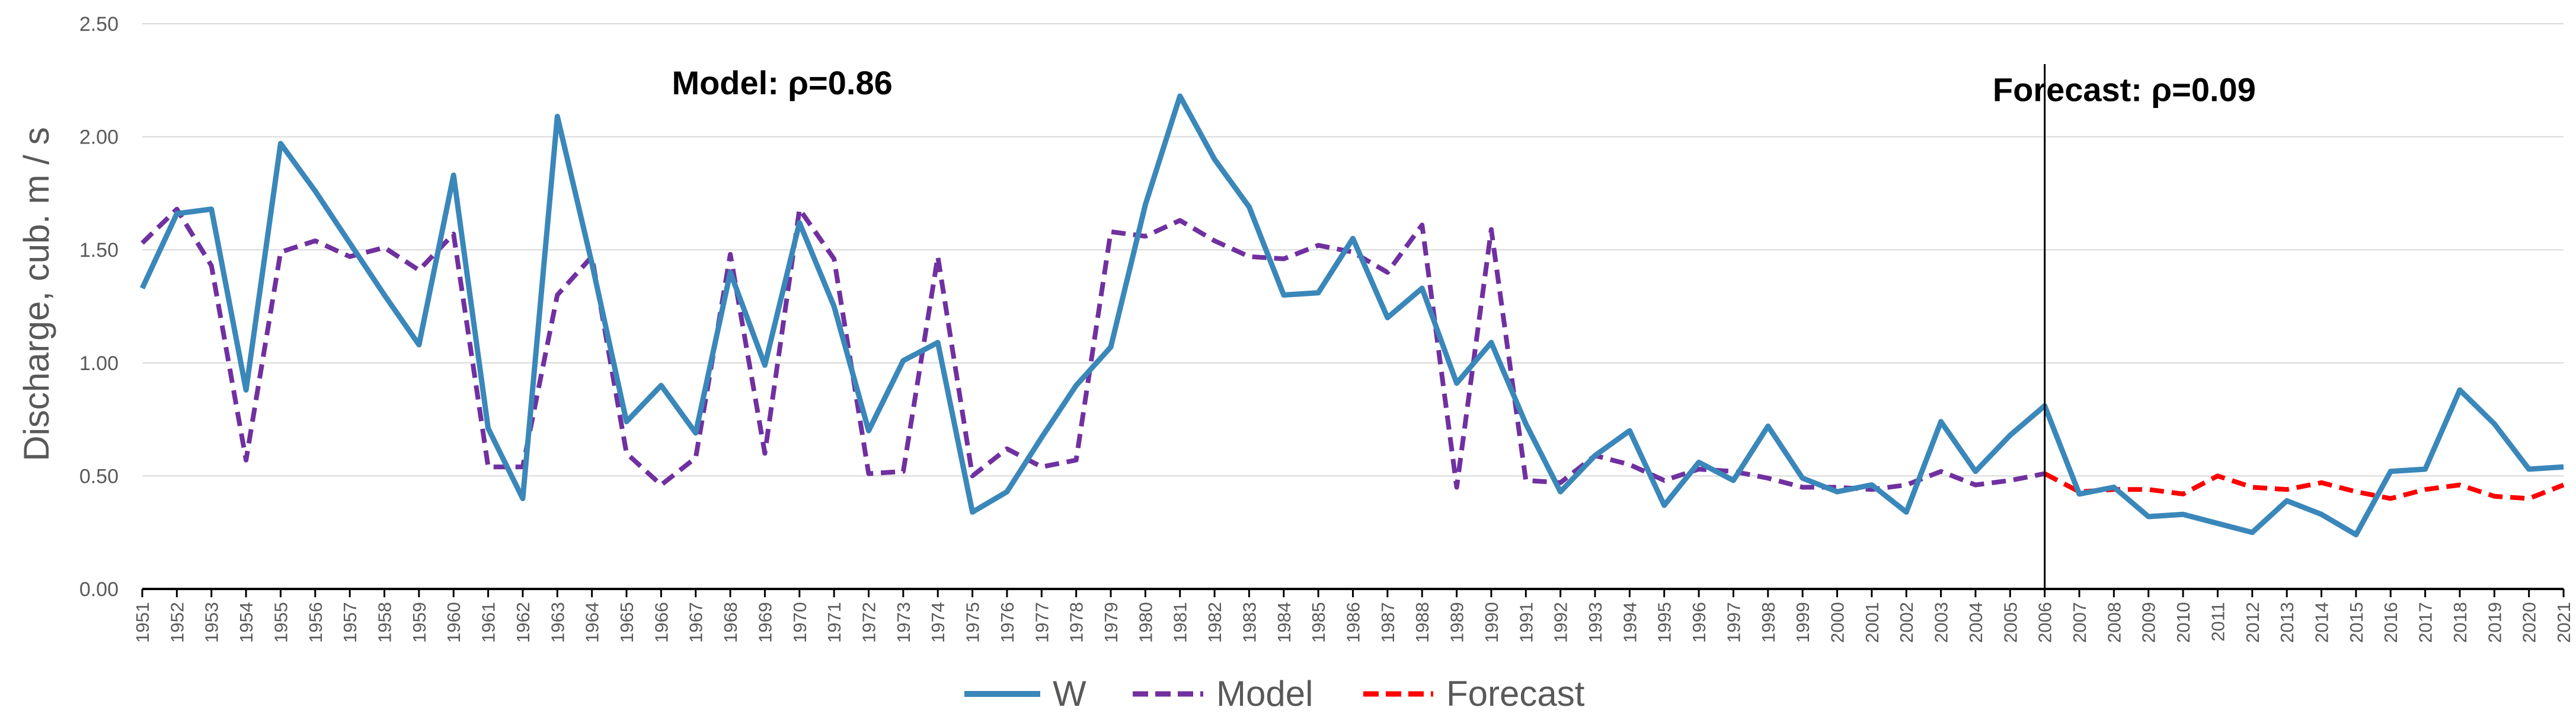 This screenshot has height=723, width=2576. I want to click on x-tick-label: 2006, so click(2045, 623).